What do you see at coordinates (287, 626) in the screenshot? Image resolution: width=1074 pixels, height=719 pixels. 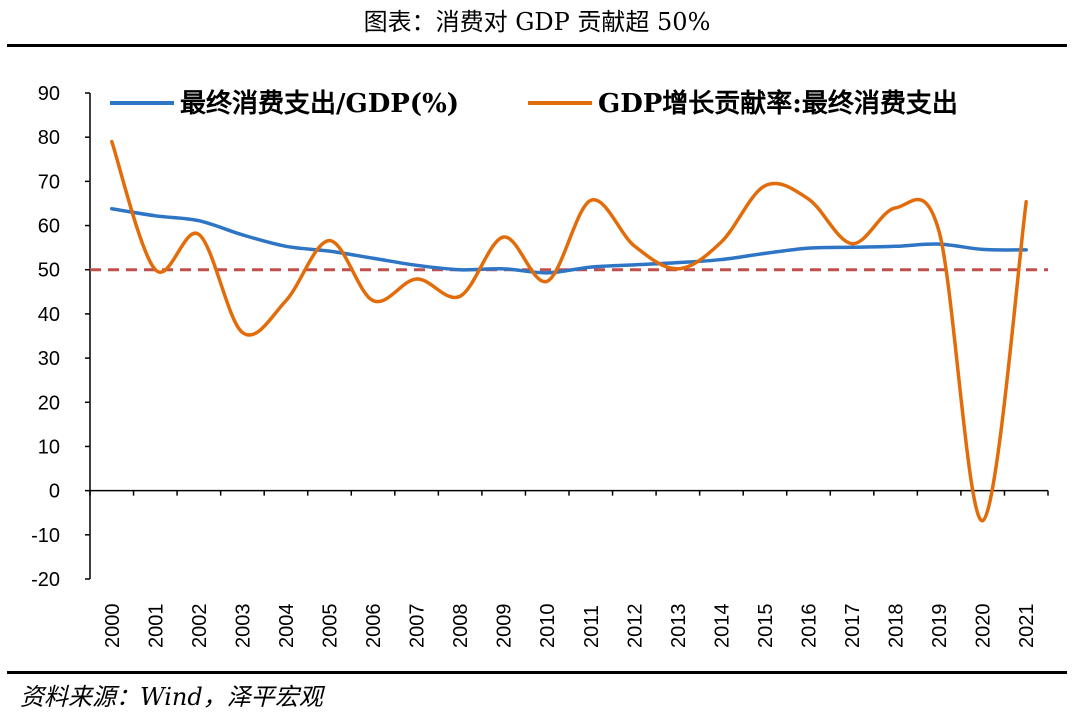 I see `x-tick-label: 2004` at bounding box center [287, 626].